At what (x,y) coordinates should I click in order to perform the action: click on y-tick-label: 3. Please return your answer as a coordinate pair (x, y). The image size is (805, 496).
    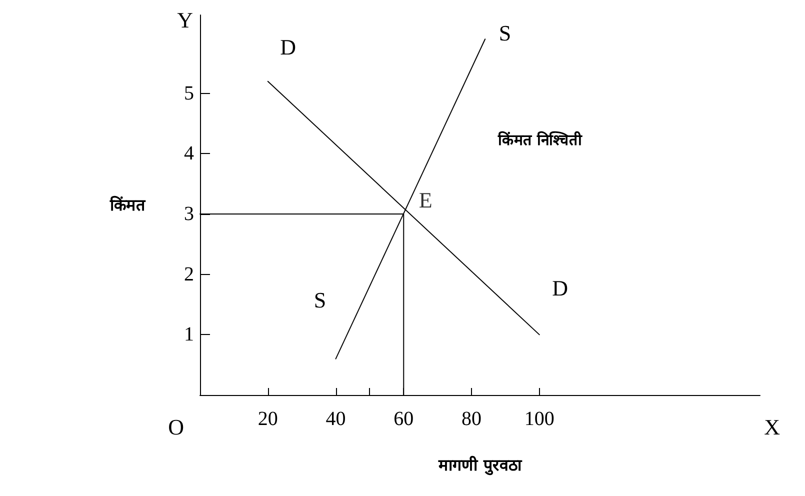
    Looking at the image, I should click on (189, 214).